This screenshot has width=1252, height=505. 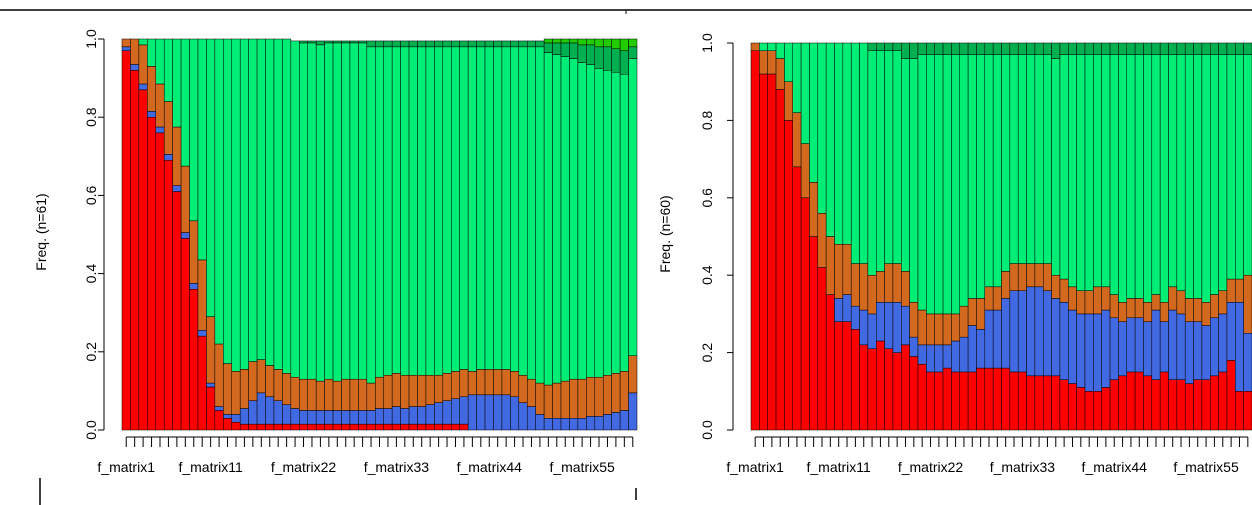 I want to click on bar-segment-bright_green, so click(x=574, y=41).